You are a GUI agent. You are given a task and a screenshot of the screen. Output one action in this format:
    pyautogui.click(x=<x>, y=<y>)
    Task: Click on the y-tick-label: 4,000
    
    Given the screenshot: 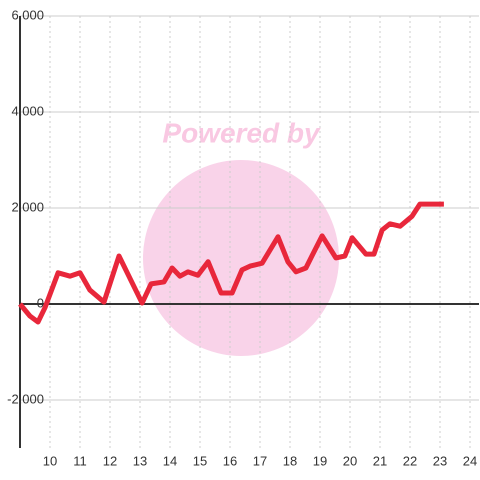 What is the action you would take?
    pyautogui.click(x=27, y=110)
    